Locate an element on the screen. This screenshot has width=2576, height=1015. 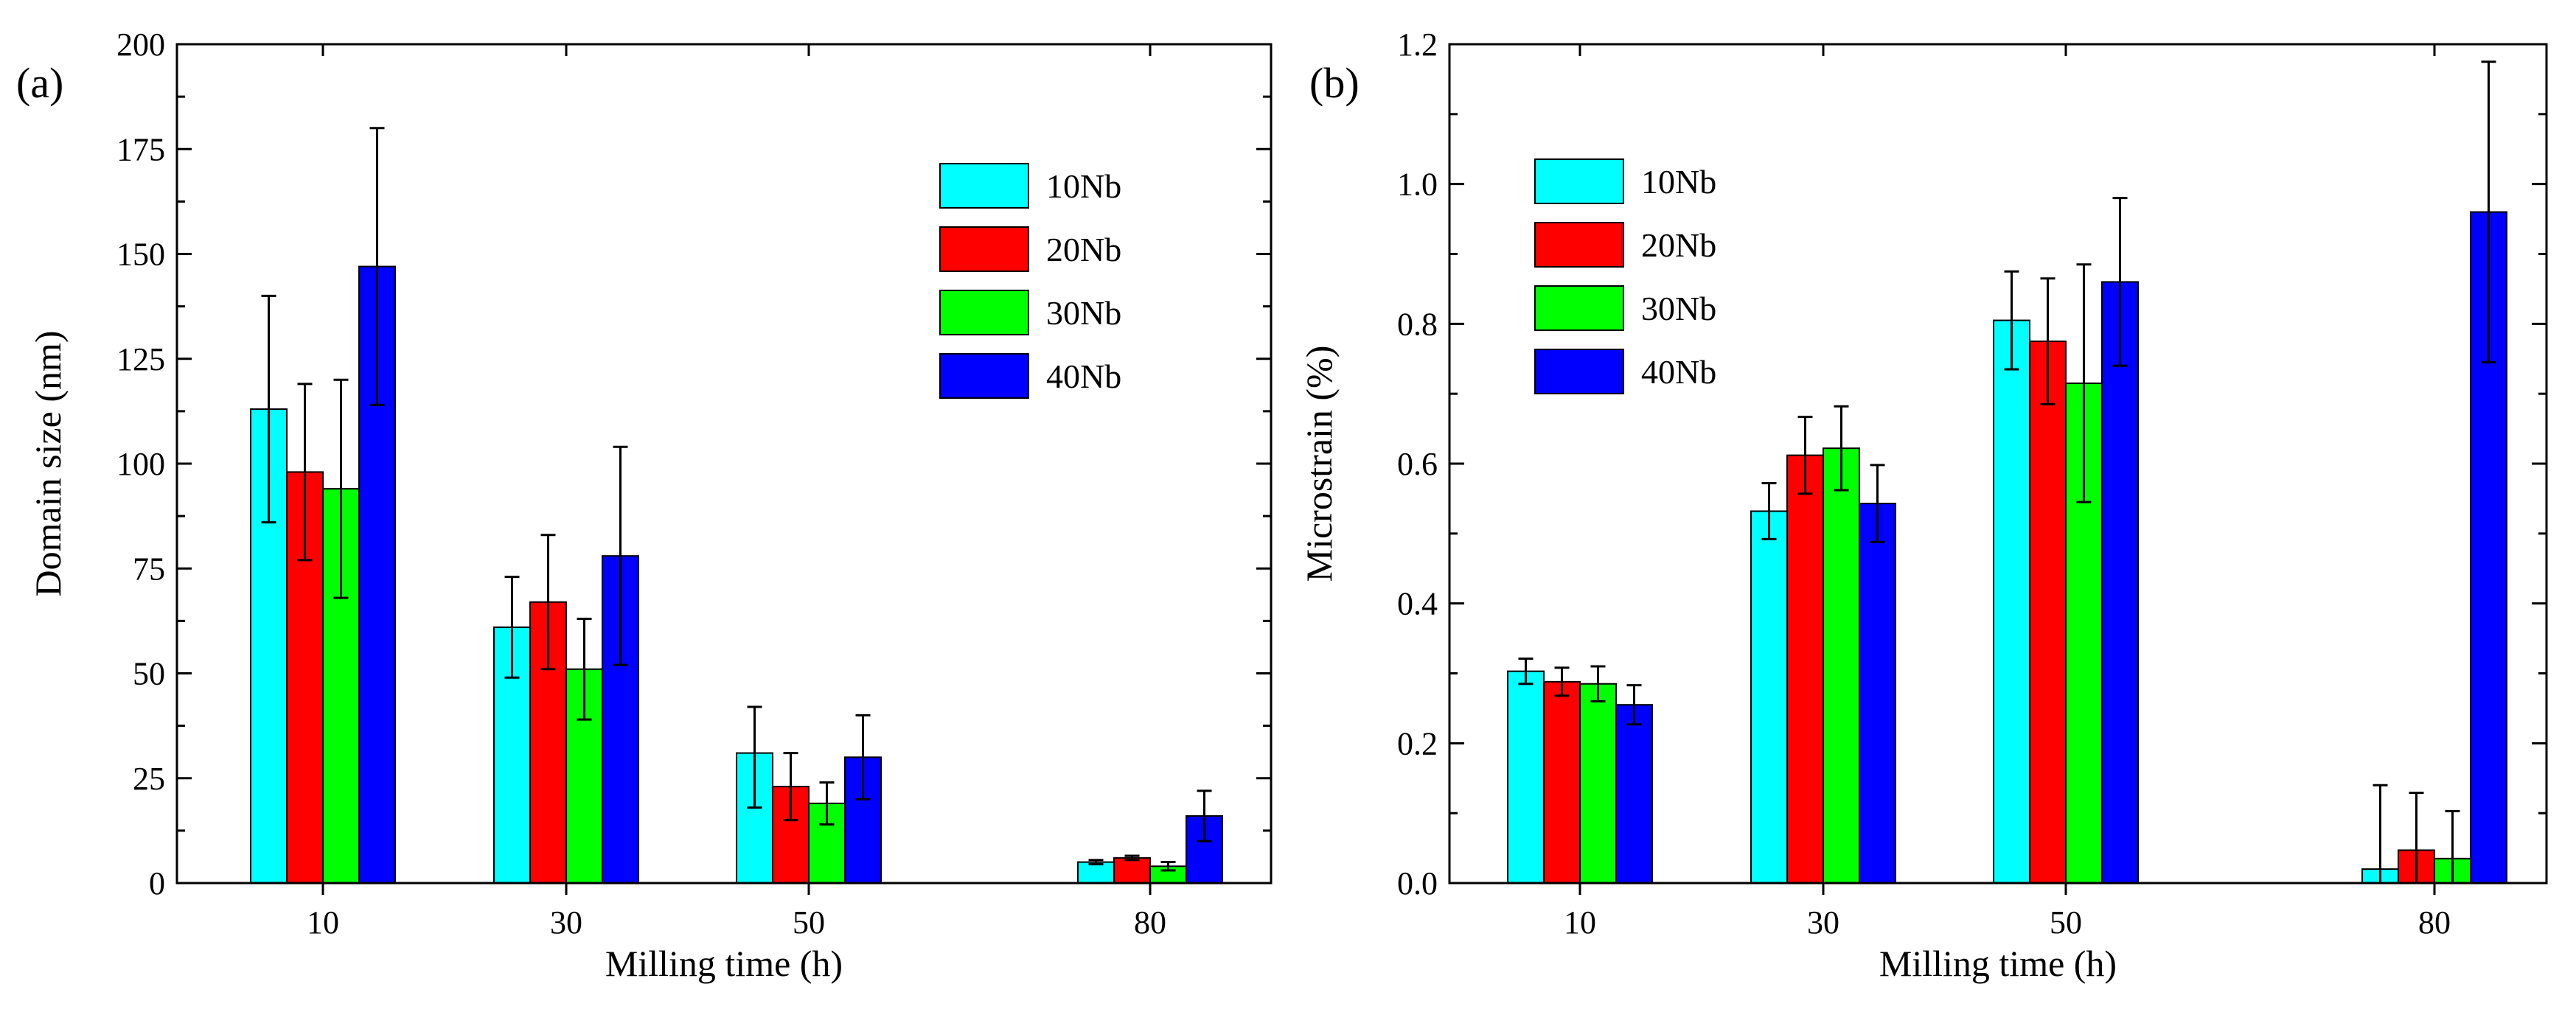
bar-20Nb-10h is located at coordinates (1562, 782).